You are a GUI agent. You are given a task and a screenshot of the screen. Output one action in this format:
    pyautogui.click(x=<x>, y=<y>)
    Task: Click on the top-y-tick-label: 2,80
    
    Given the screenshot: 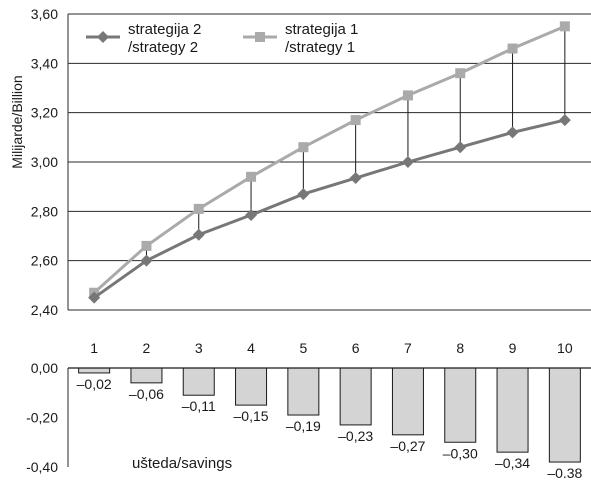 What is the action you would take?
    pyautogui.click(x=44, y=211)
    